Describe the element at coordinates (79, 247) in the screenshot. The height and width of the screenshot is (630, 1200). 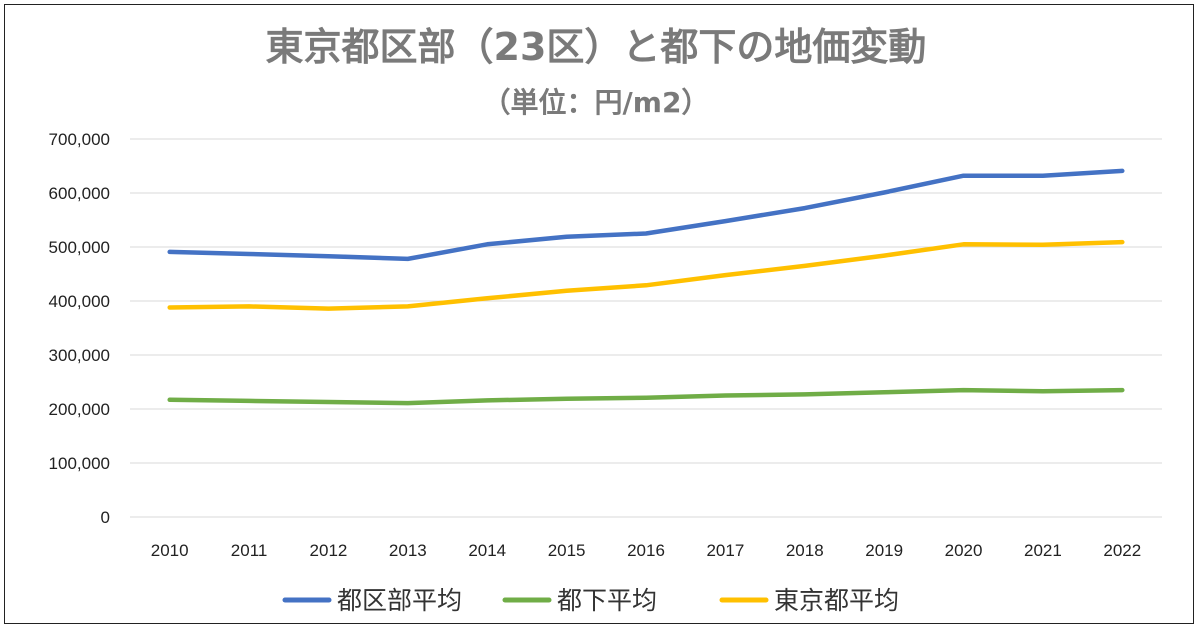
I see `y-tick-label: 500,000` at that location.